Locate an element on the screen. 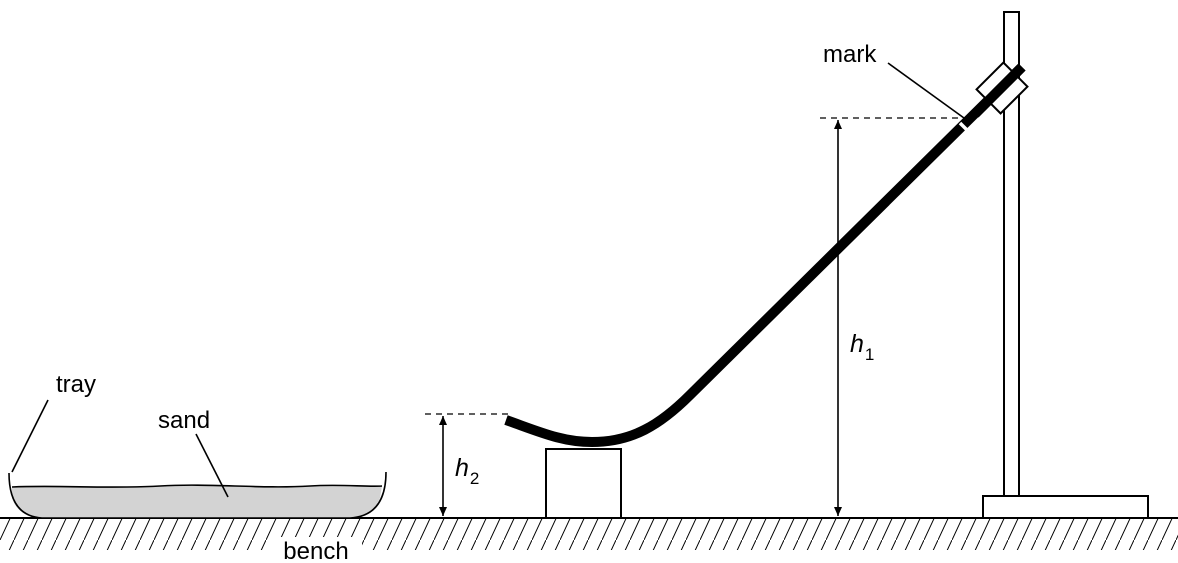 The width and height of the screenshot is (1178, 563). h1-label: h1 is located at coordinates (862, 347).